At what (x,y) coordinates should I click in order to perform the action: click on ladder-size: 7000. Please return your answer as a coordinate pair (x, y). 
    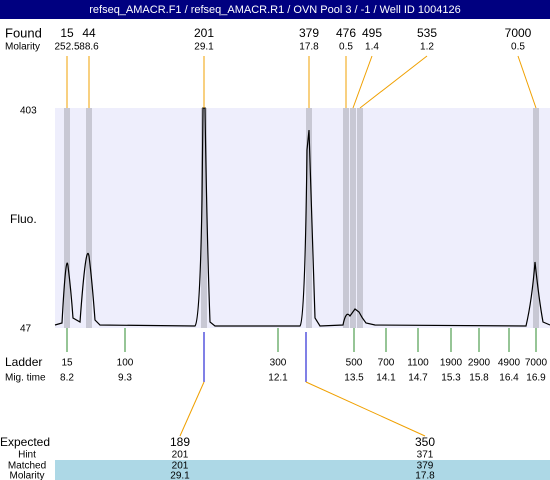
    Looking at the image, I should click on (536, 363).